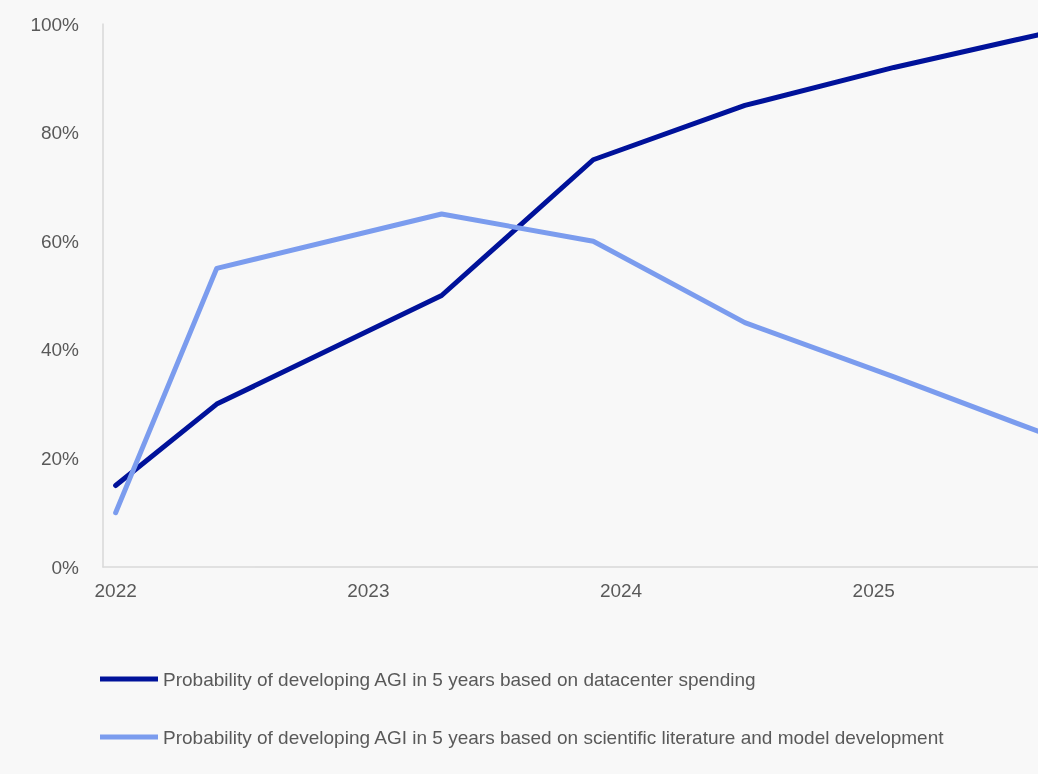 The image size is (1038, 774). What do you see at coordinates (55, 24) in the screenshot?
I see `y-tick-label: 100%` at bounding box center [55, 24].